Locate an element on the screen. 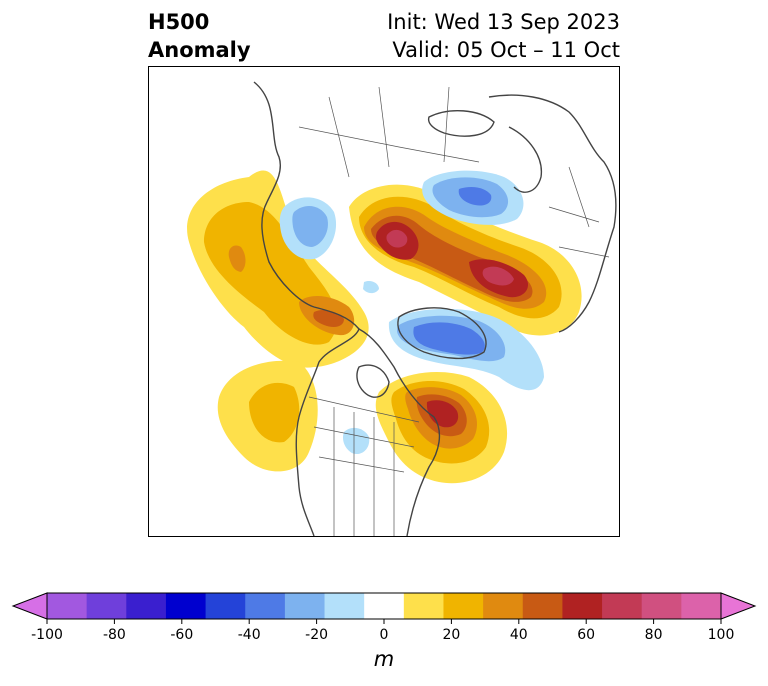 The width and height of the screenshot is (768, 686). colorbar-tick-label: -60 is located at coordinates (182, 635).